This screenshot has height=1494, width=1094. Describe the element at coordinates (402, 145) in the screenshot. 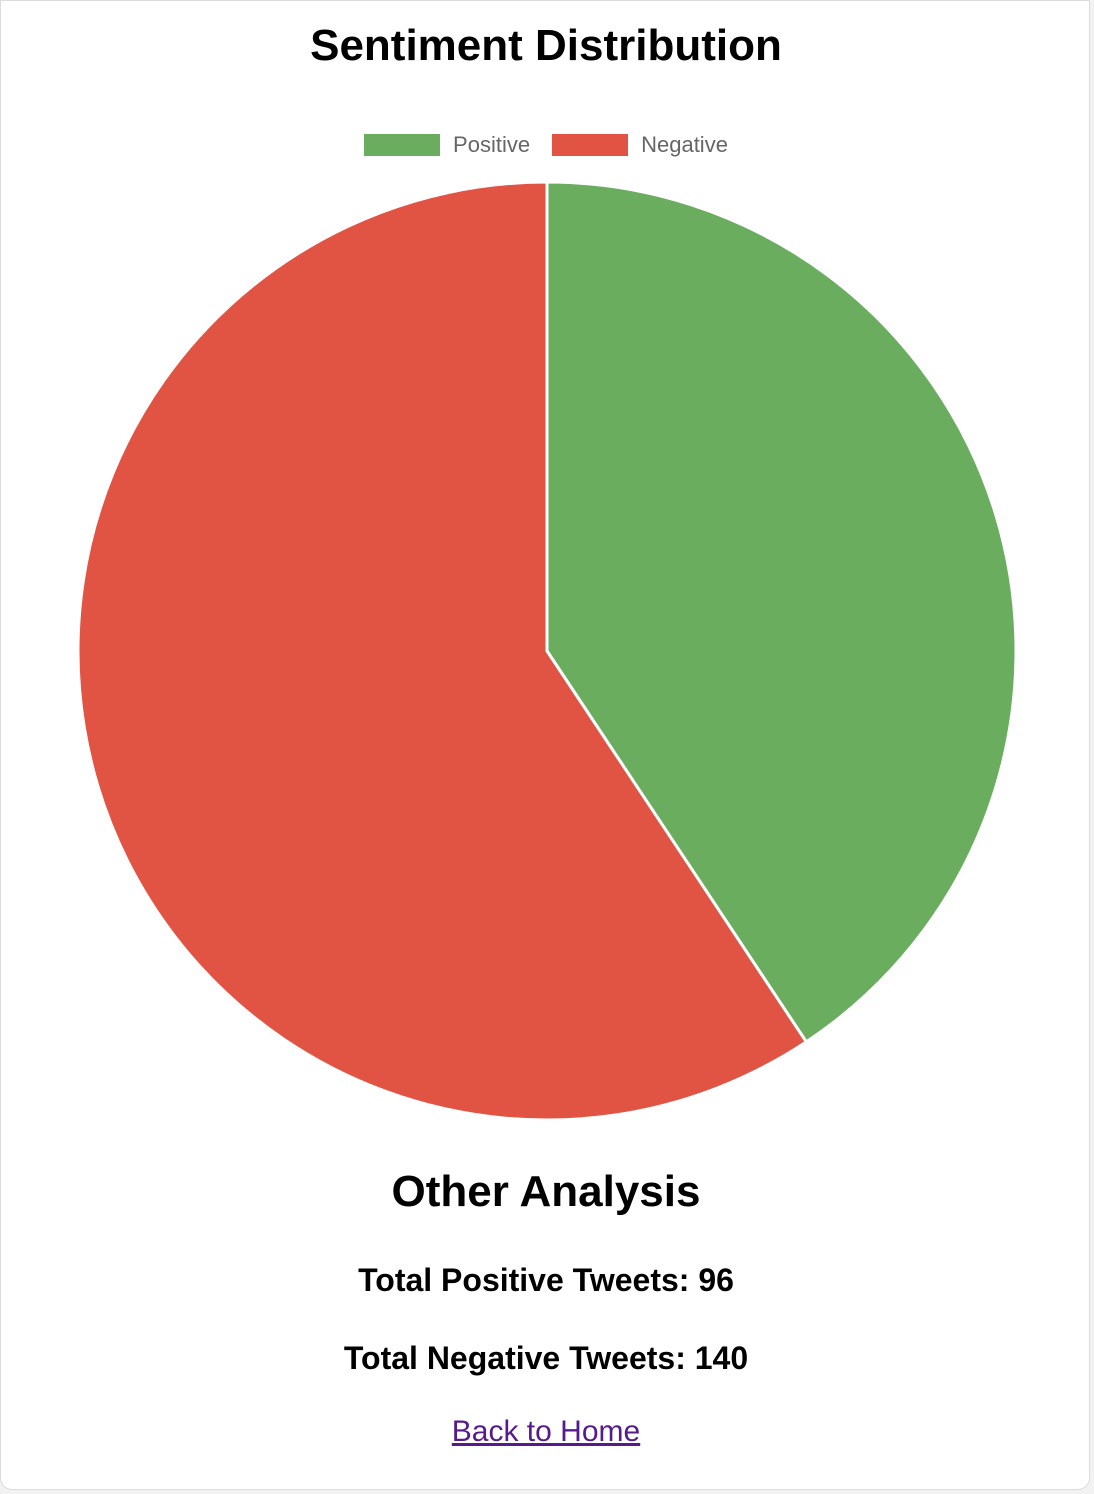

I see `legend-swatch-positive` at that location.